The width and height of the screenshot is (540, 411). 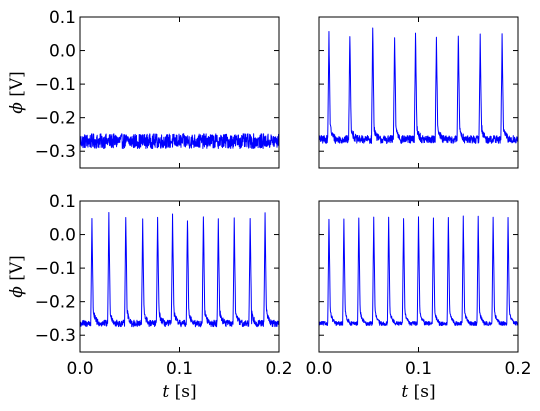 I want to click on trace-top-left, so click(x=179, y=141).